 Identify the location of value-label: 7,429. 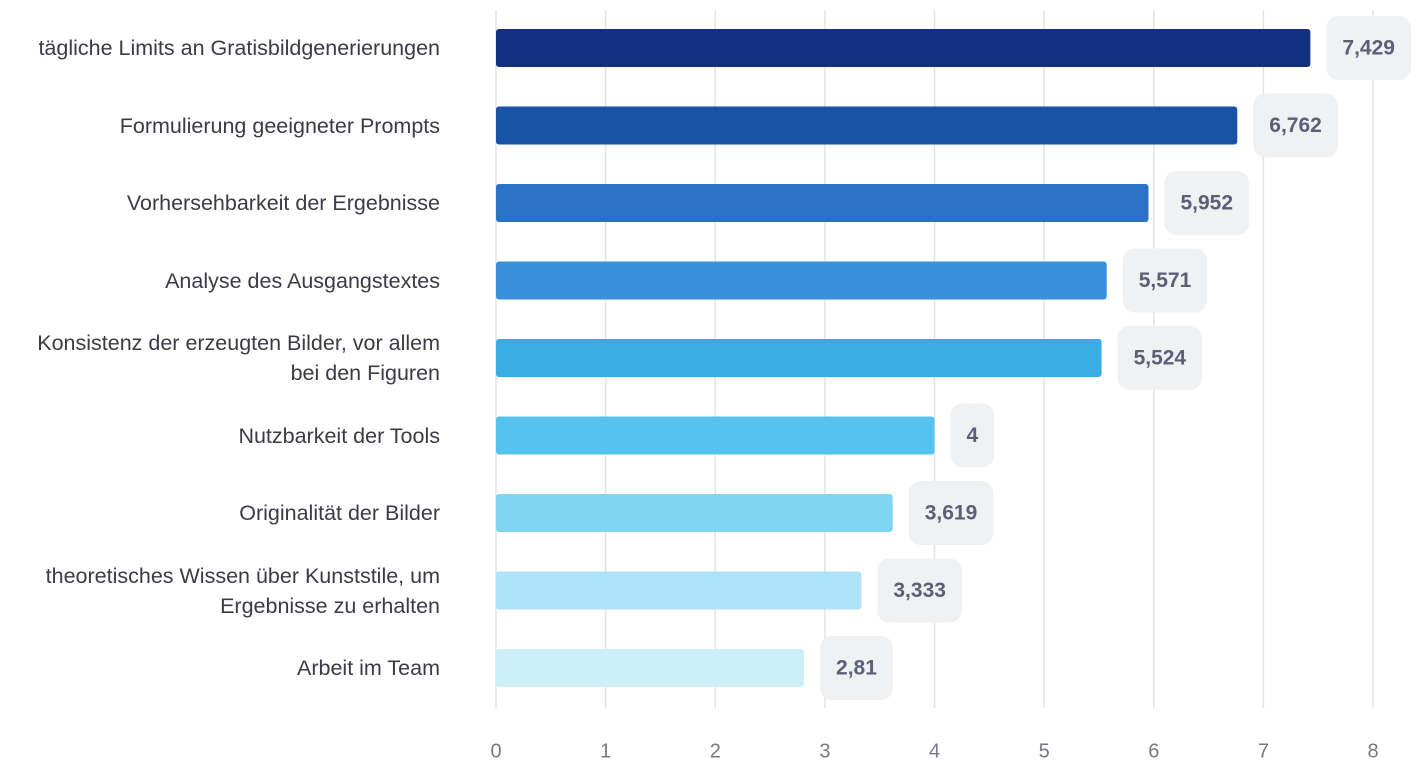
(1368, 48).